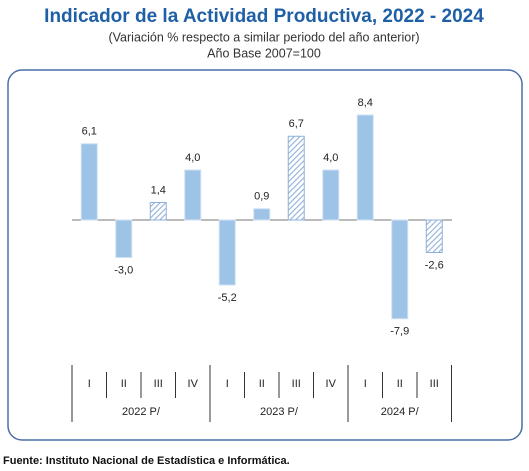 This screenshot has height=471, width=529. I want to click on value-label: -2,6, so click(434, 265).